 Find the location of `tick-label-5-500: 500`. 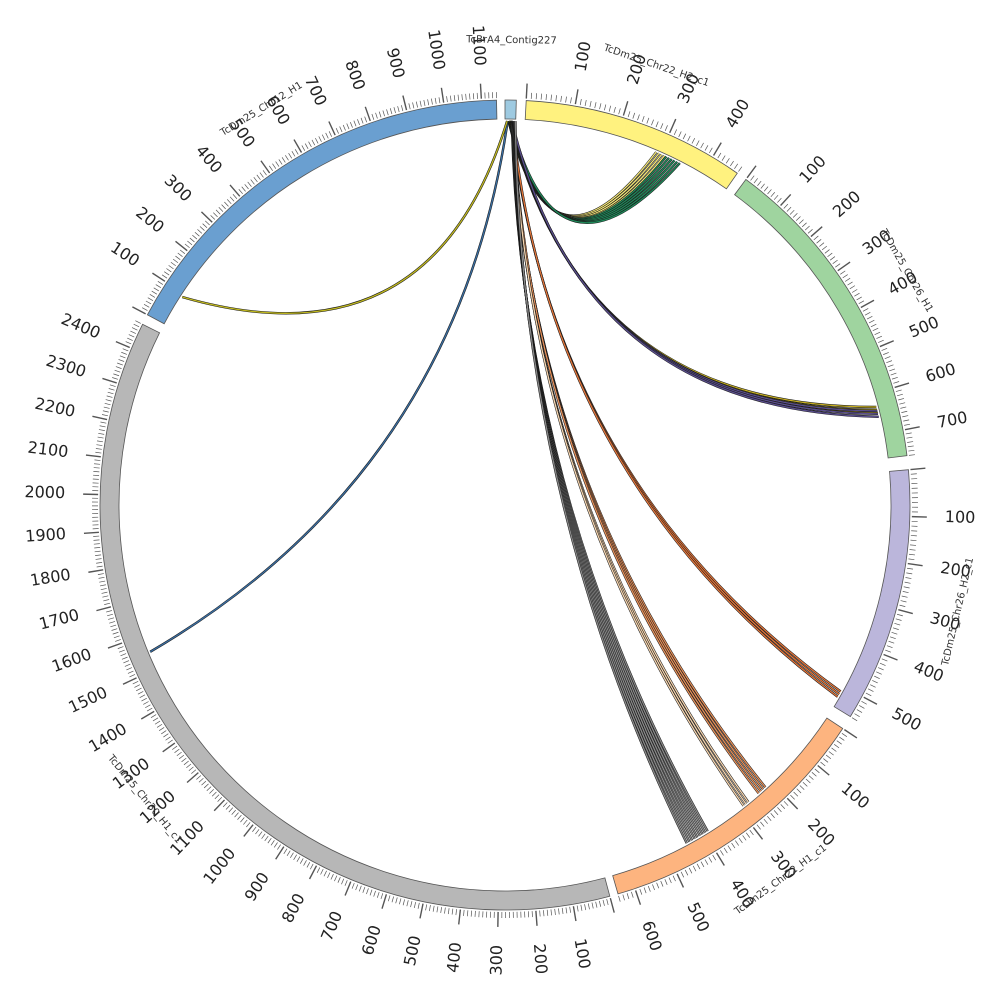

tick-label-5-500: 500 is located at coordinates (412, 951).